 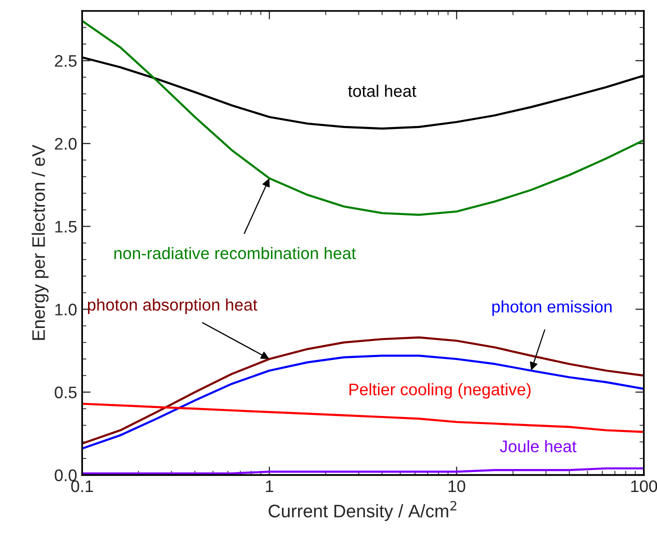 What do you see at coordinates (457, 486) in the screenshot?
I see `x-tick-label: 10` at bounding box center [457, 486].